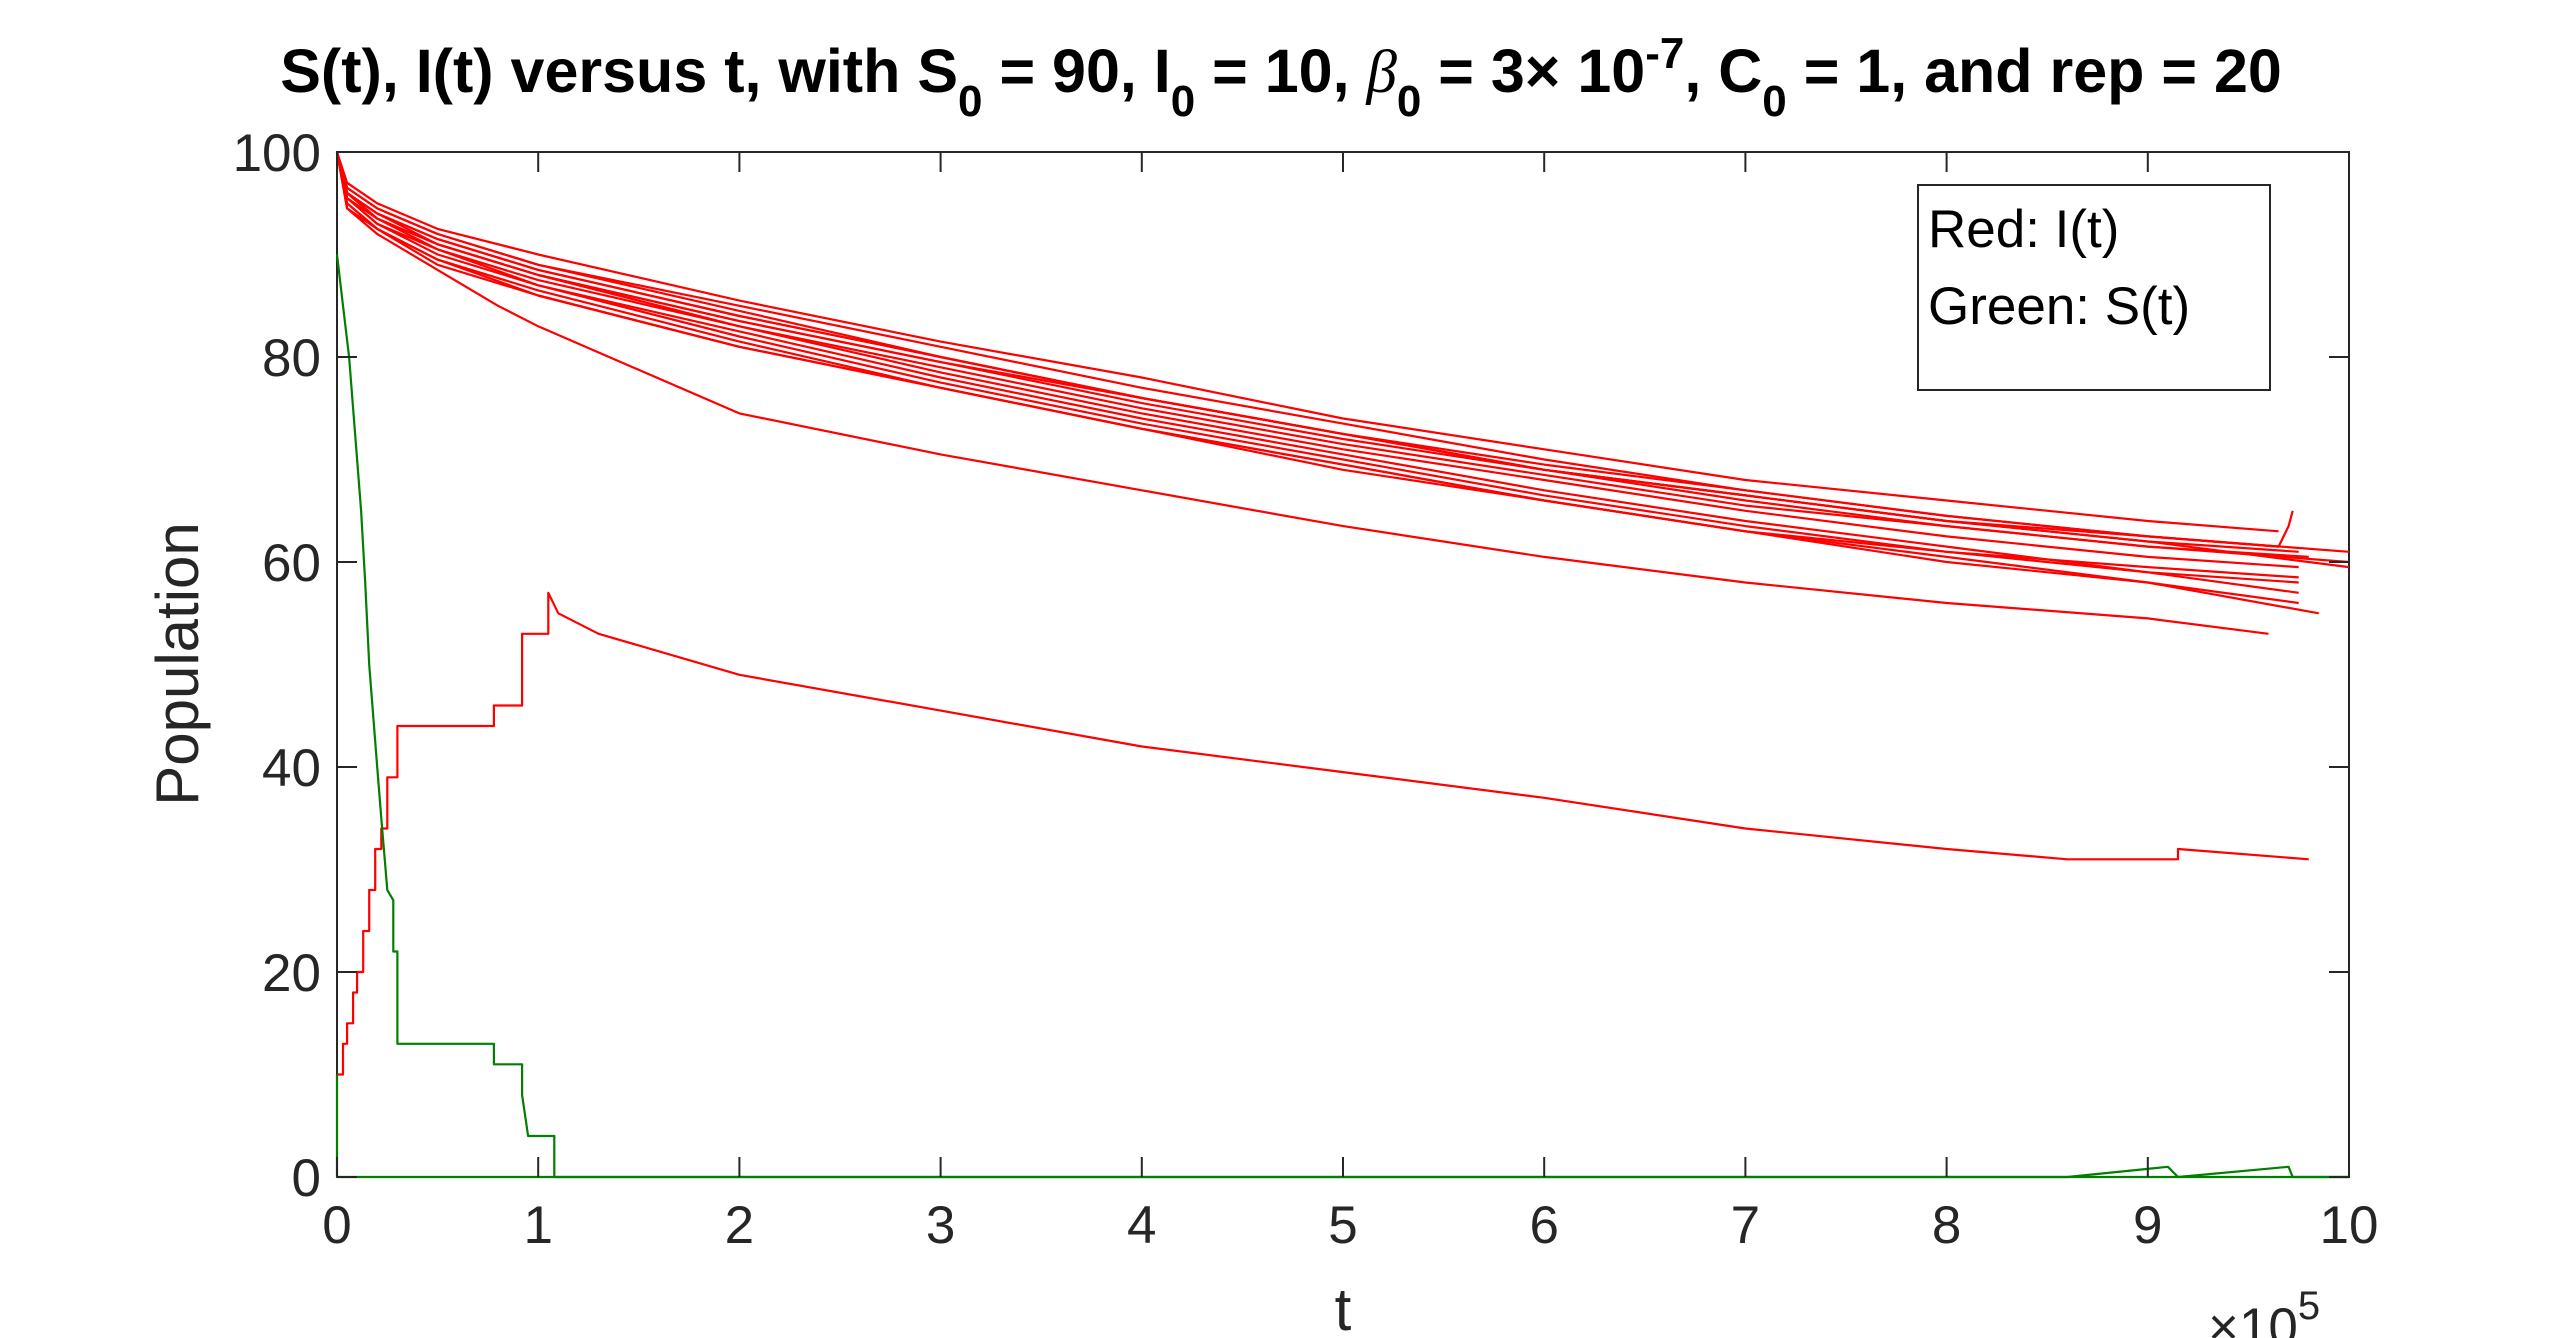 The height and width of the screenshot is (1338, 2560). Describe the element at coordinates (306, 1178) in the screenshot. I see `y-tick-label: 0` at that location.